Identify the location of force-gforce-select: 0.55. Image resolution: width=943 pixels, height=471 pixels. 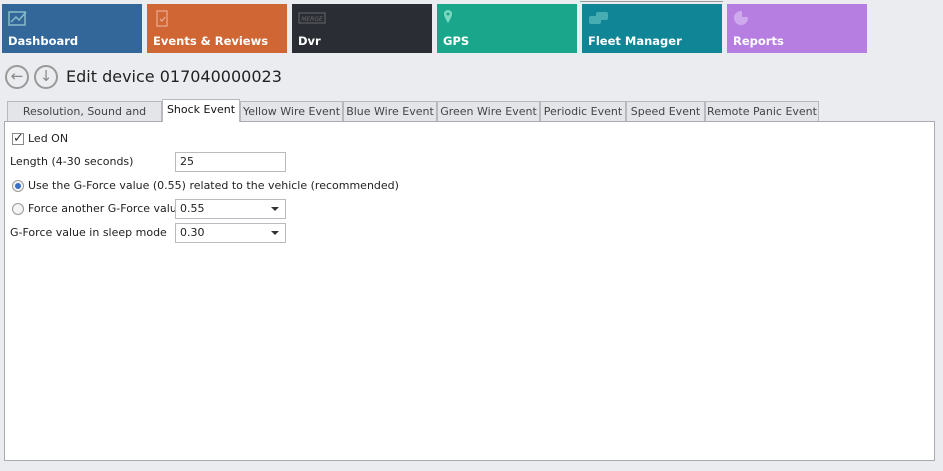
(230, 209).